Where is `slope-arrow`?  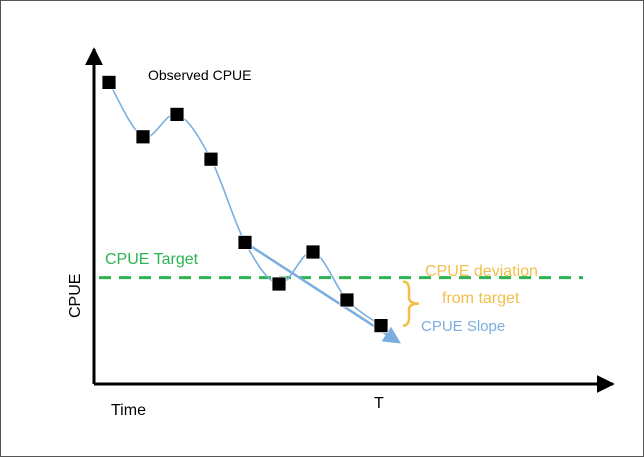
slope-arrow is located at coordinates (322, 292).